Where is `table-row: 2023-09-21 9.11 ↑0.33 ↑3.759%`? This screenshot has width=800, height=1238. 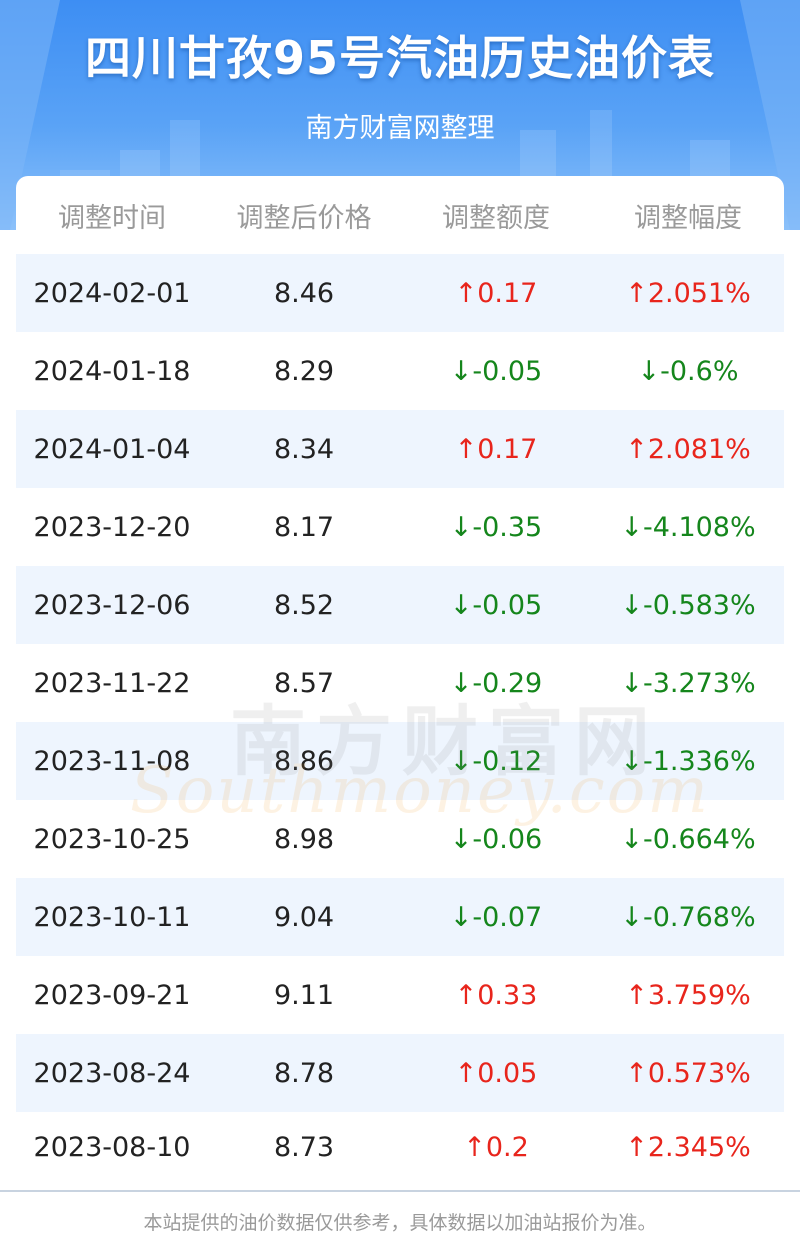
table-row: 2023-09-21 9.11 ↑0.33 ↑3.759% is located at coordinates (400, 995).